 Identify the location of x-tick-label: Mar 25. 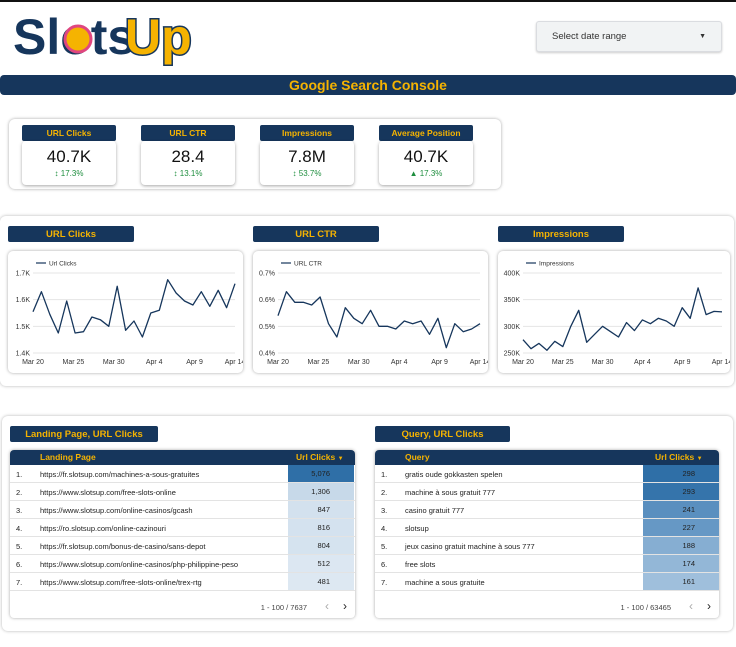
(319, 362).